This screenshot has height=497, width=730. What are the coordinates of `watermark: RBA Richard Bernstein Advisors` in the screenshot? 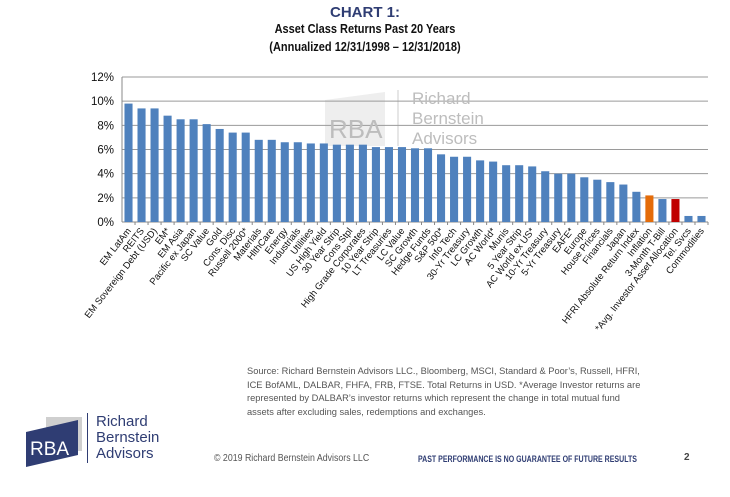 It's located at (406, 118).